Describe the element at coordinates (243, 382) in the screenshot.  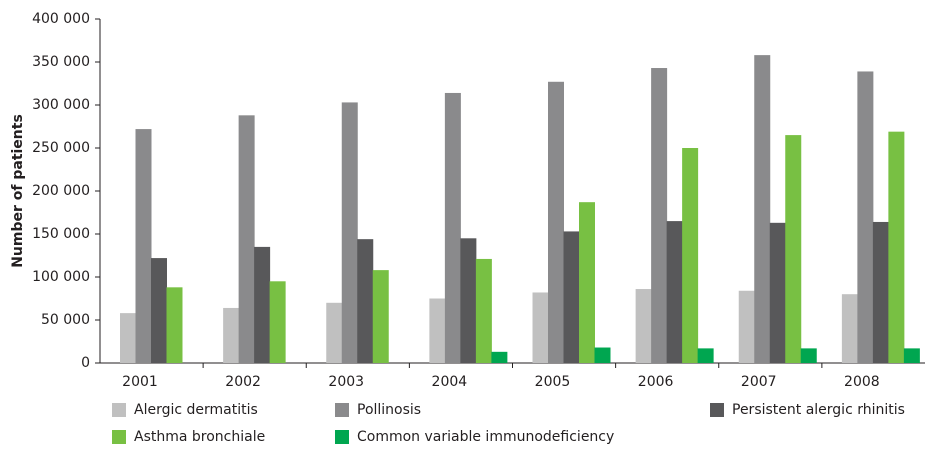
I see `x-tick-label: 2002` at that location.